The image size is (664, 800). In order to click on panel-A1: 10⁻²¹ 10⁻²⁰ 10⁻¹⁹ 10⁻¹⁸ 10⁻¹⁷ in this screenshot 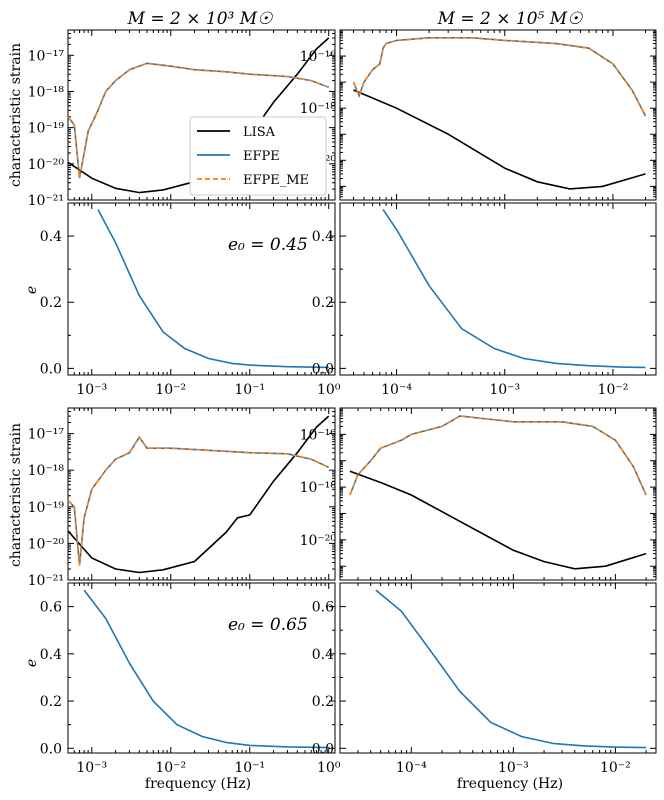, I will do `click(182, 119)`.